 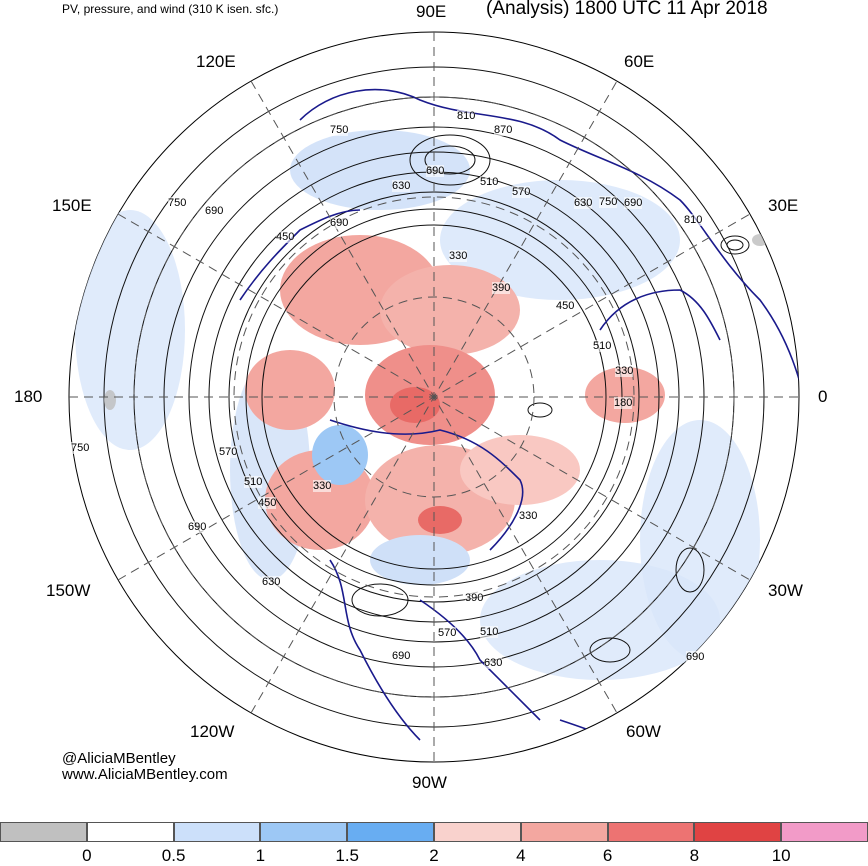 What do you see at coordinates (627, 9) in the screenshot?
I see `chart-title-right: (Analysis) 1800 UTC 11 Apr 2018` at bounding box center [627, 9].